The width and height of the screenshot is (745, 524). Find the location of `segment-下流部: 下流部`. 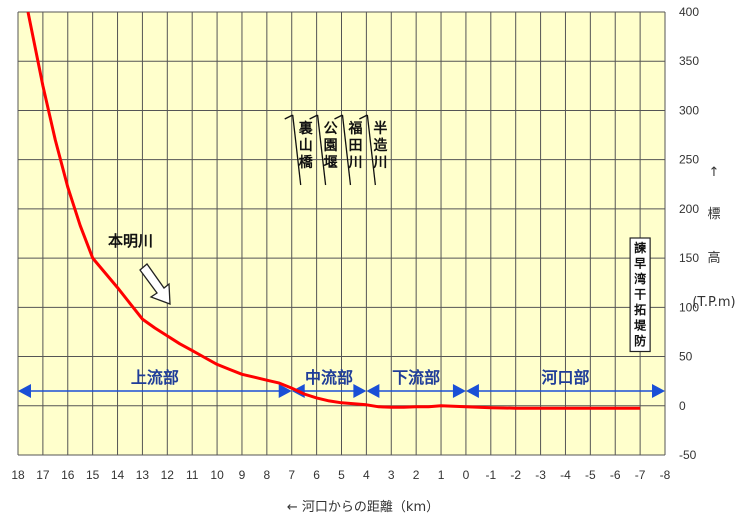

segment-下流部: 下流部 is located at coordinates (416, 383).